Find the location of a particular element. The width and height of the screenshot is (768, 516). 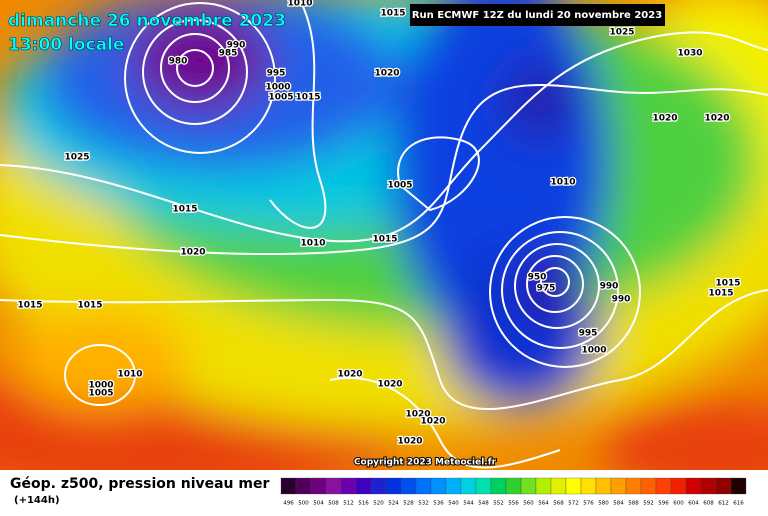

isobar-label: 1030 is located at coordinates (689, 54).